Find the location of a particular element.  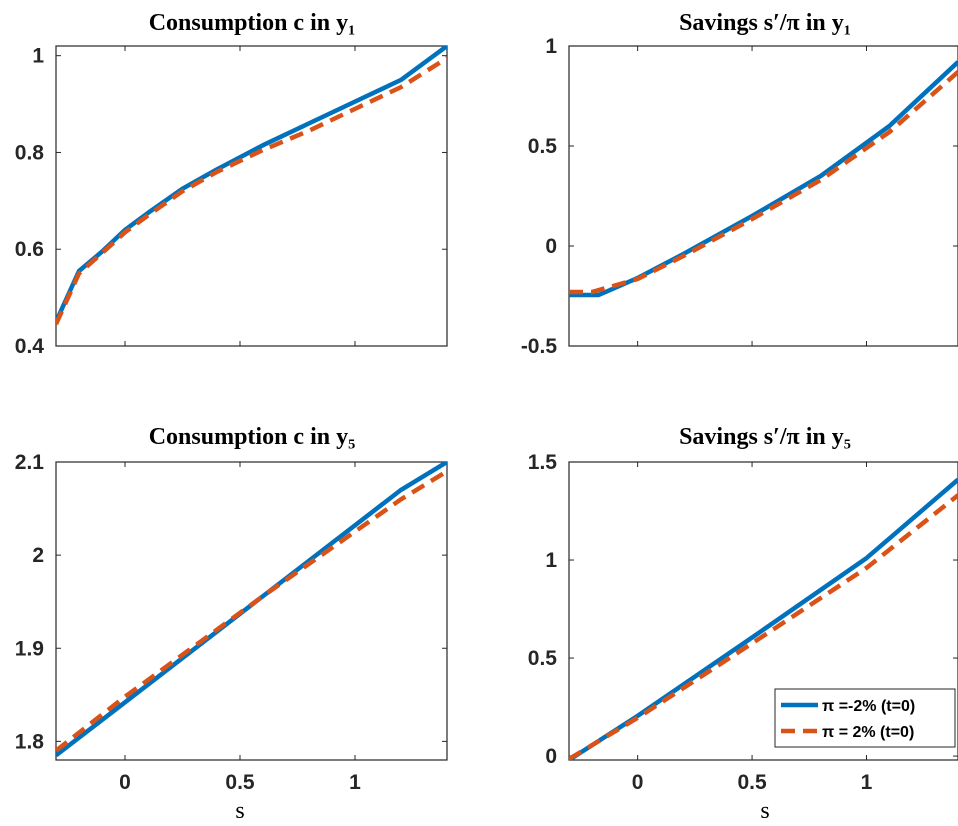

panel-title: Savings s′/π in y₁ is located at coordinates (765, 23).